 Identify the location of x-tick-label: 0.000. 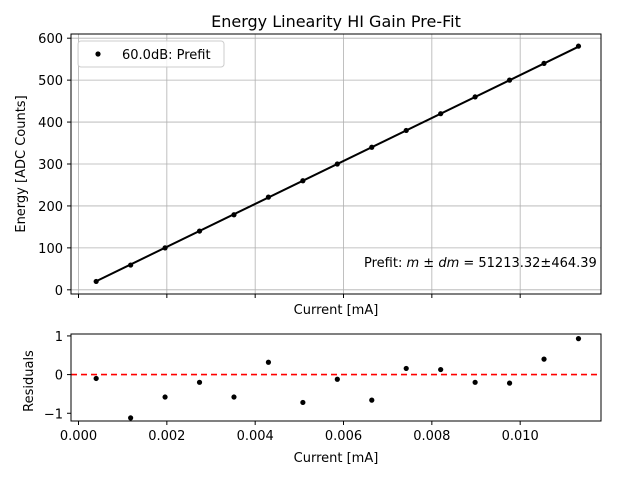
(78, 436).